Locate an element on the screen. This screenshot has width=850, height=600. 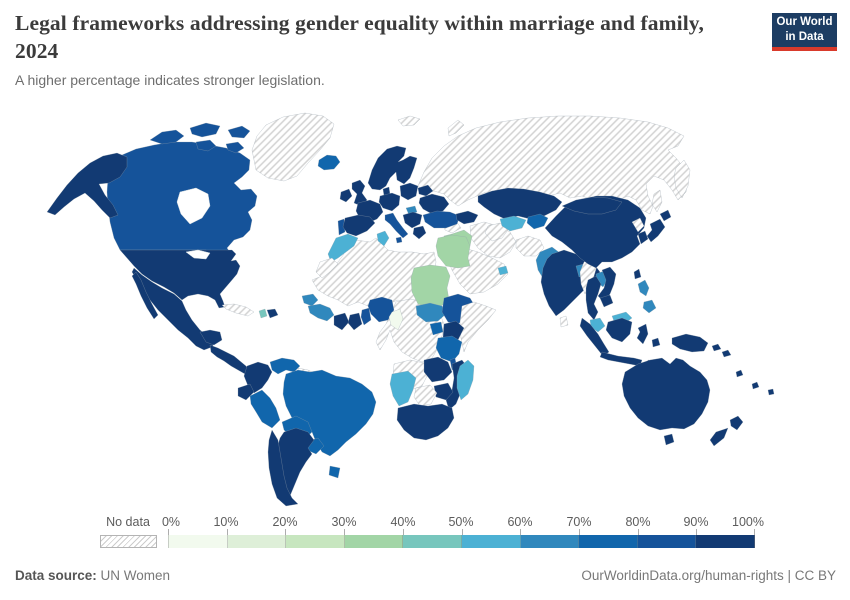
region-south-korea is located at coordinates (643, 237).